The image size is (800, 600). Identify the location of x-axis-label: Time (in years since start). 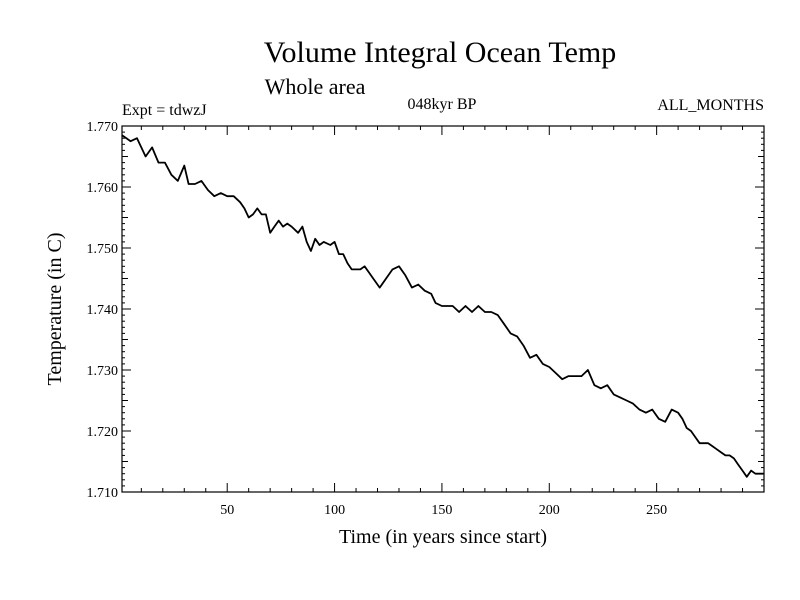
(443, 537).